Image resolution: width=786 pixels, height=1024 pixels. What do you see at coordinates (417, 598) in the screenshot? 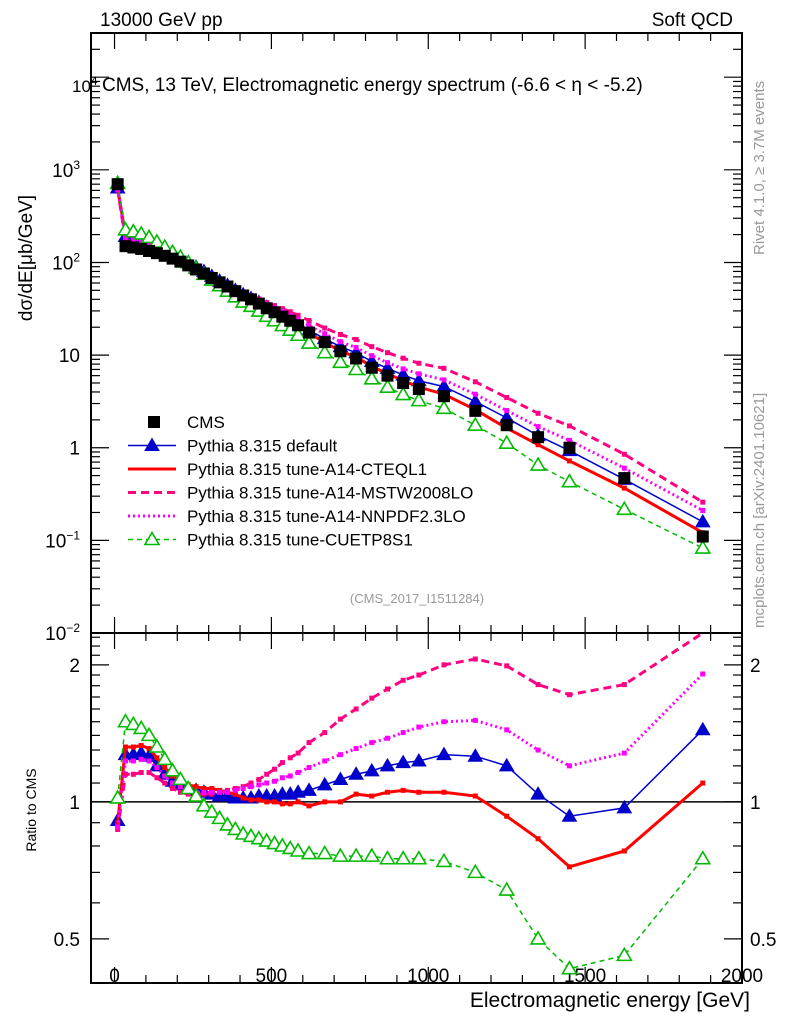
I see `analysis-id: (CMS_2017_I1511284)` at bounding box center [417, 598].